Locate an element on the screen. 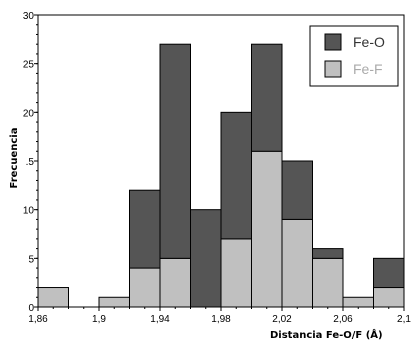 This screenshot has width=414, height=344. y-tick-label: 10 is located at coordinates (29, 211).